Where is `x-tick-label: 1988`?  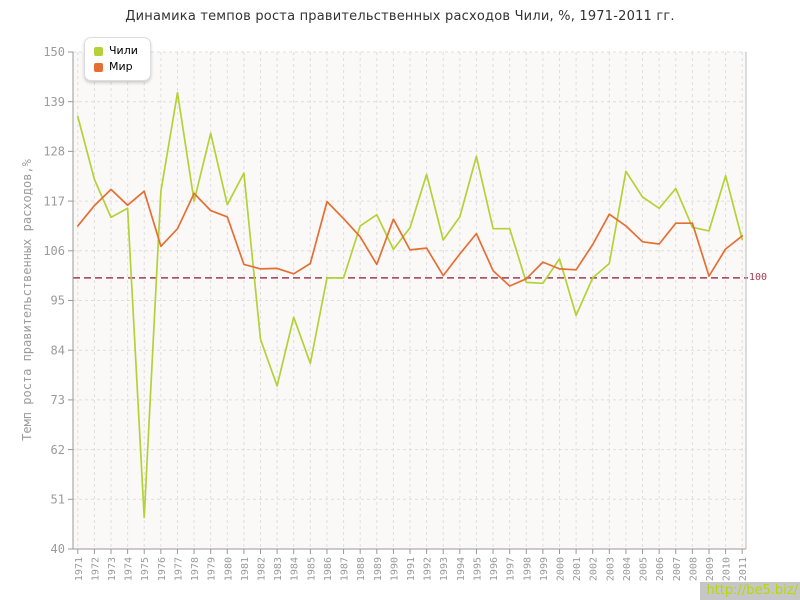
x-tick-label: 1988 is located at coordinates (361, 569).